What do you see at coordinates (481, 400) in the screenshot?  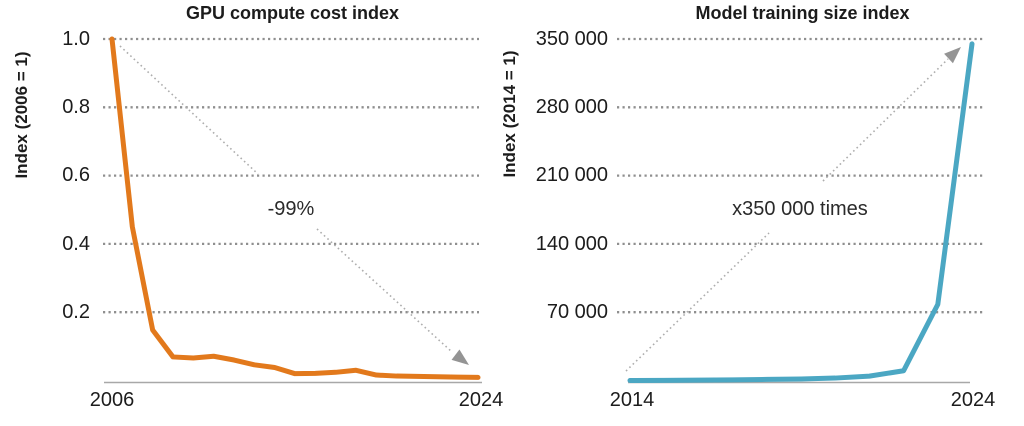 I see `left-x-tick-2024: 2024` at bounding box center [481, 400].